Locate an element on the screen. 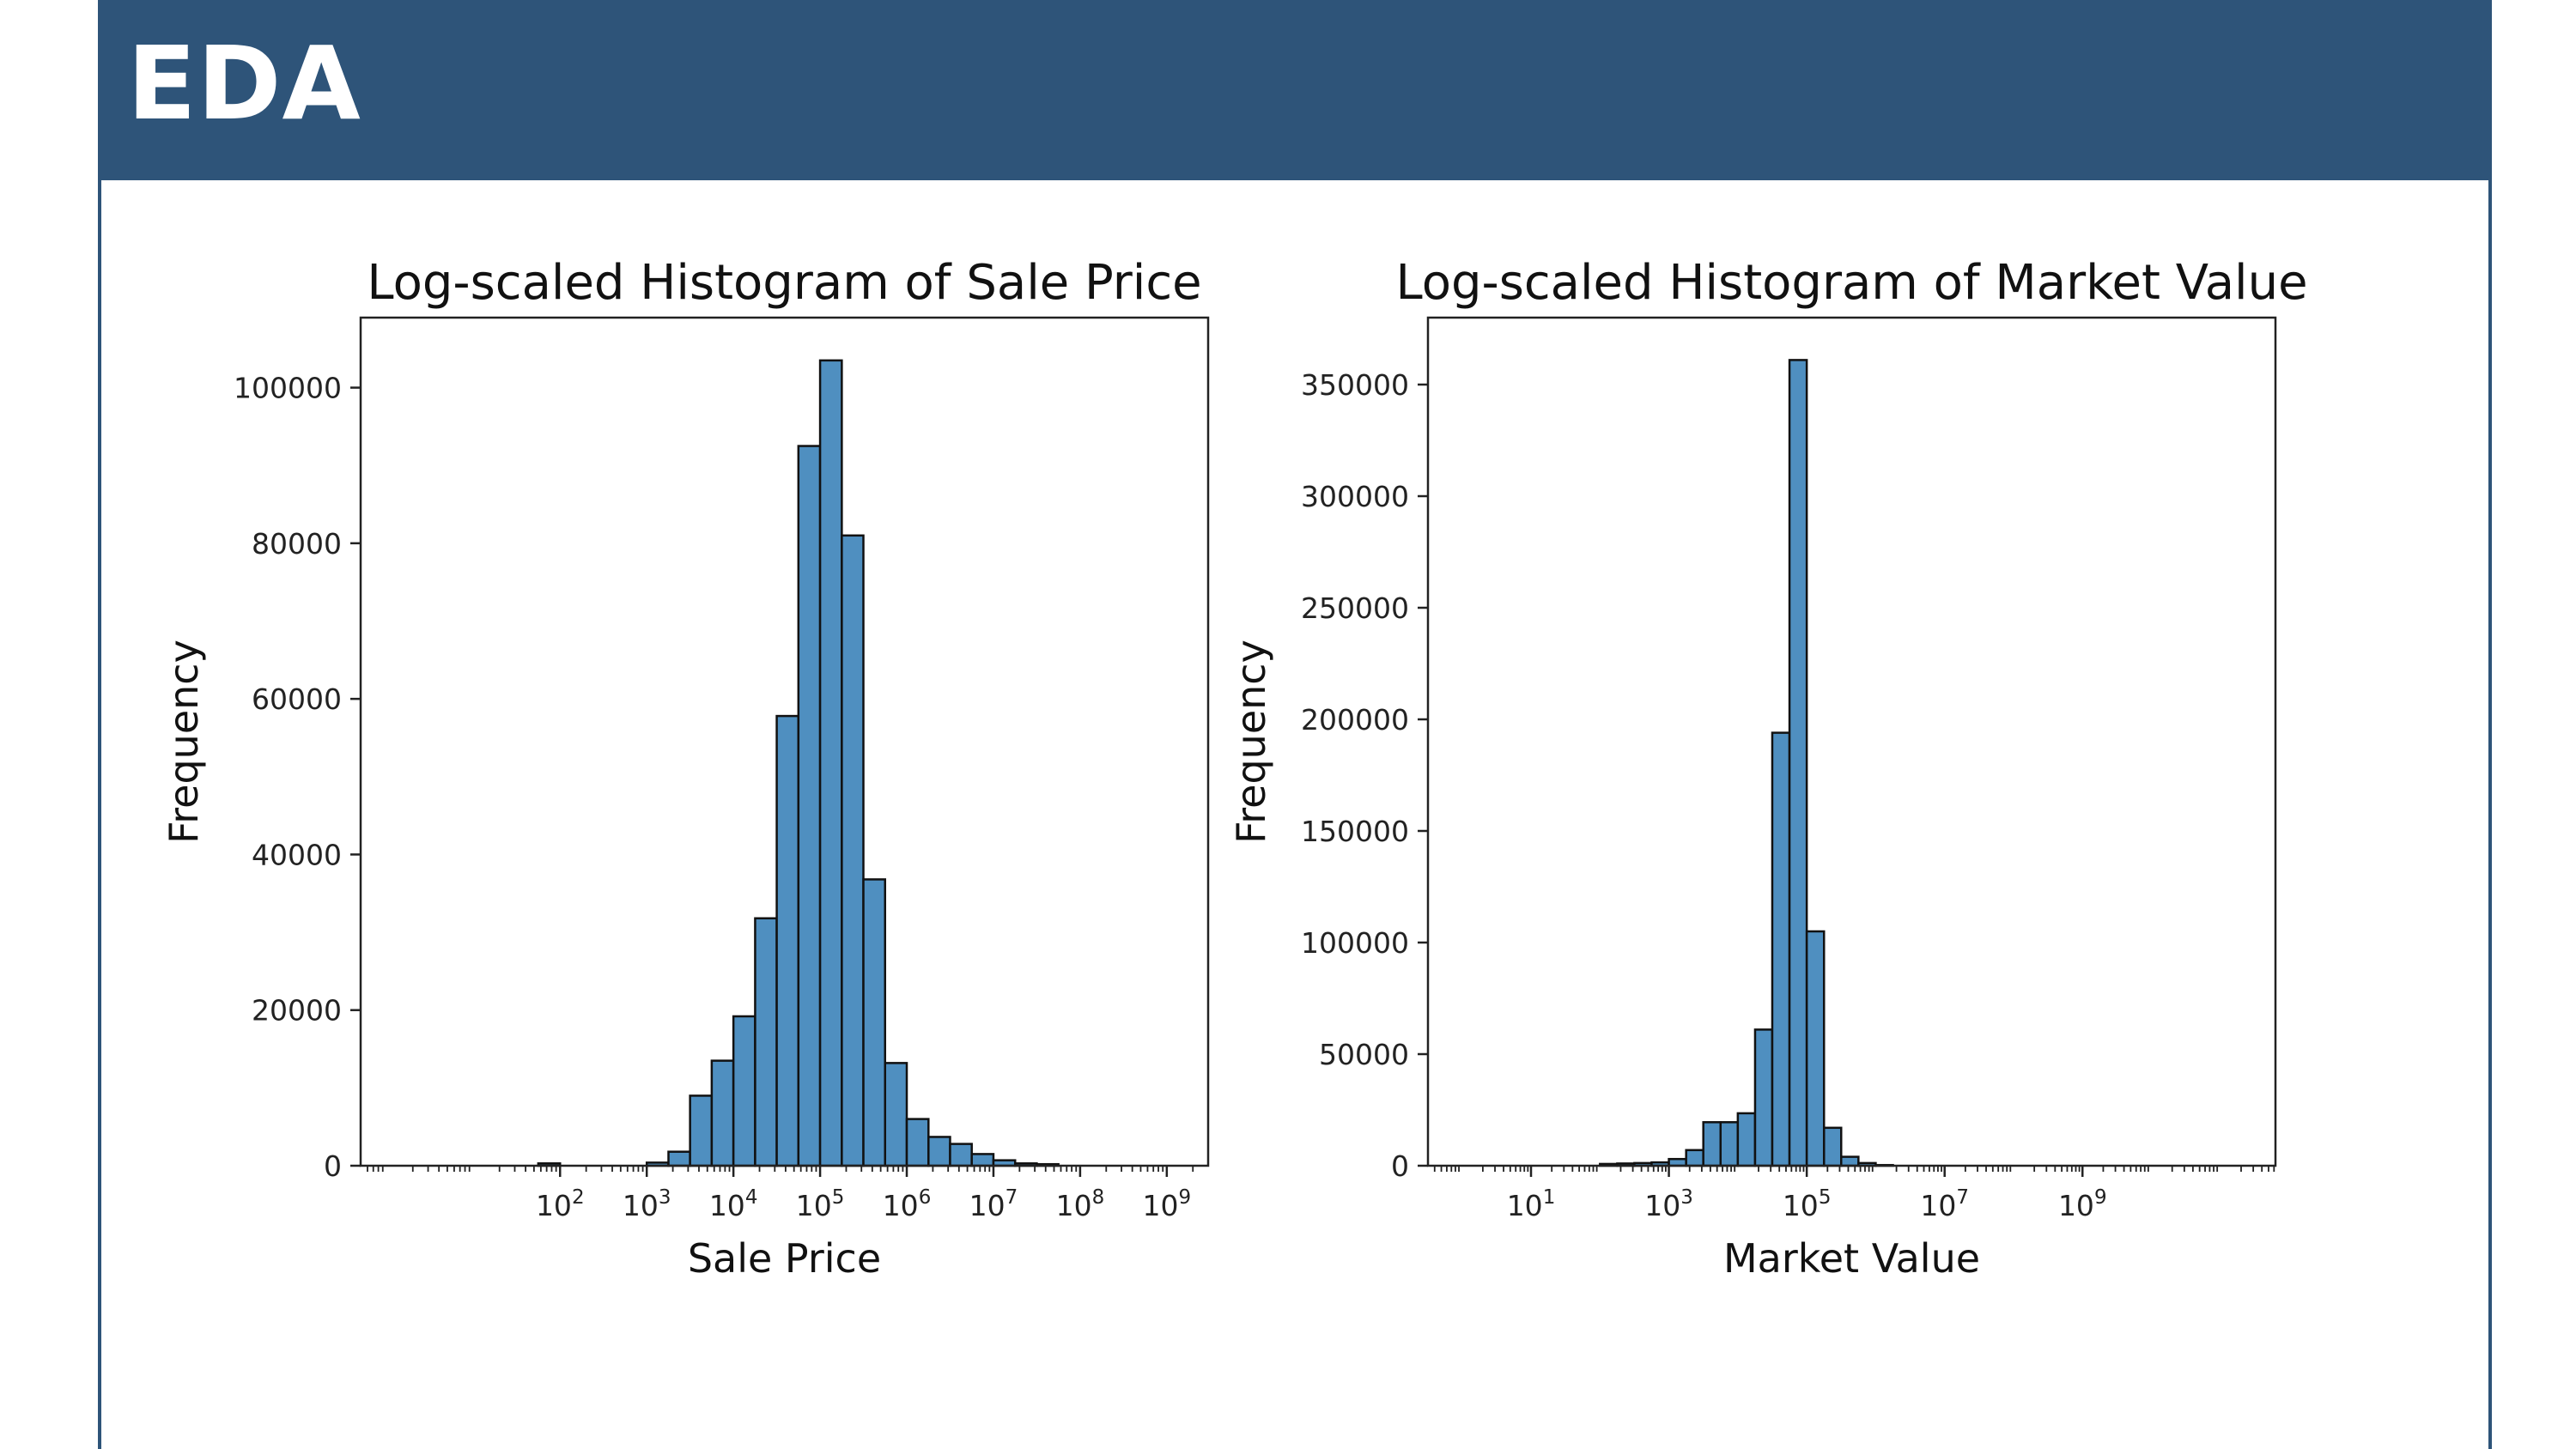 Image resolution: width=2576 pixels, height=1449 pixels. x-axis-label: Sale Price is located at coordinates (784, 1258).